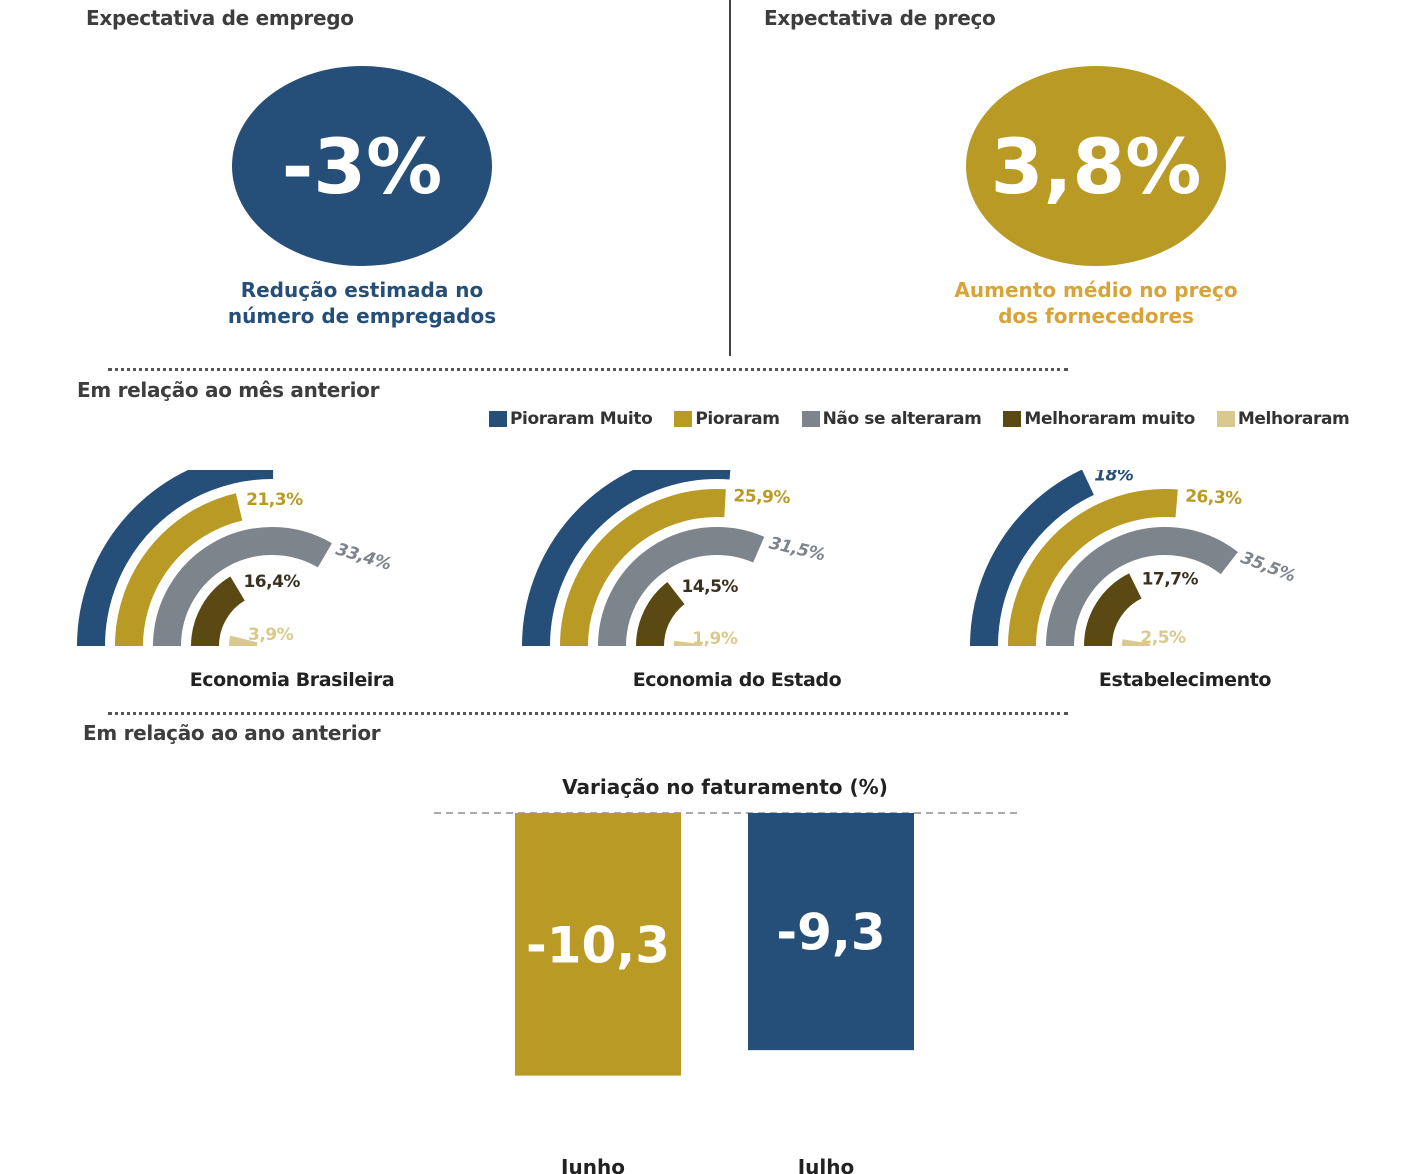 This screenshot has width=1417, height=1174. What do you see at coordinates (1109, 419) in the screenshot?
I see `legend-label: Melhoraram muito` at bounding box center [1109, 419].